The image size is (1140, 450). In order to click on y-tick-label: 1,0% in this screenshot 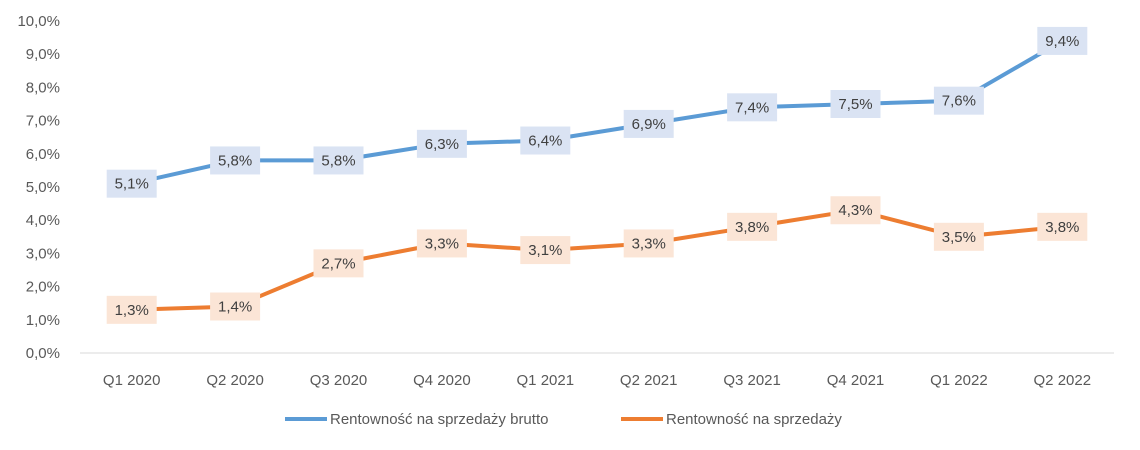, I will do `click(43, 320)`.